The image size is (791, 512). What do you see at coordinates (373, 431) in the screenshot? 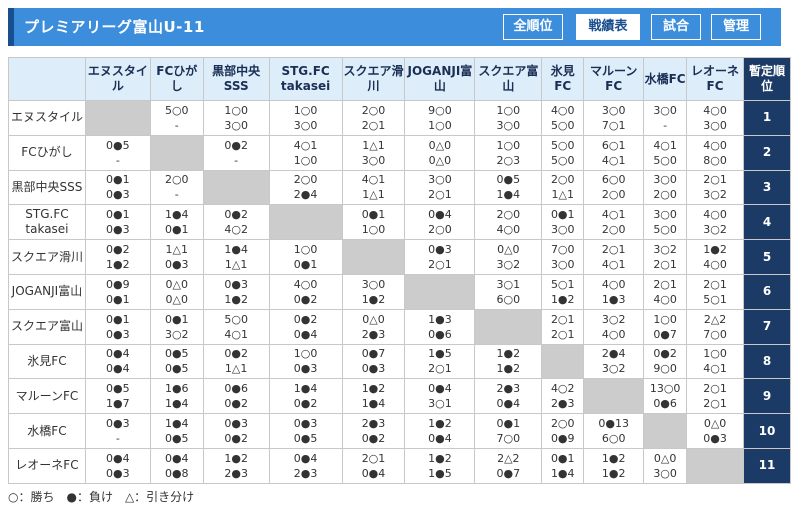
I see `result-cell: 2●3 0●2` at bounding box center [373, 431].